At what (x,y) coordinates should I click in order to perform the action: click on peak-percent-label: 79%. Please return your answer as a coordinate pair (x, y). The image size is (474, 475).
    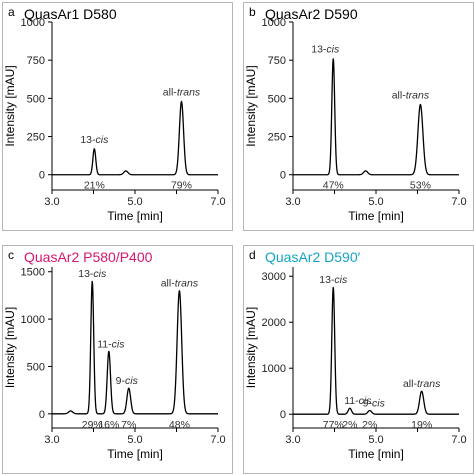
    Looking at the image, I should click on (181, 186).